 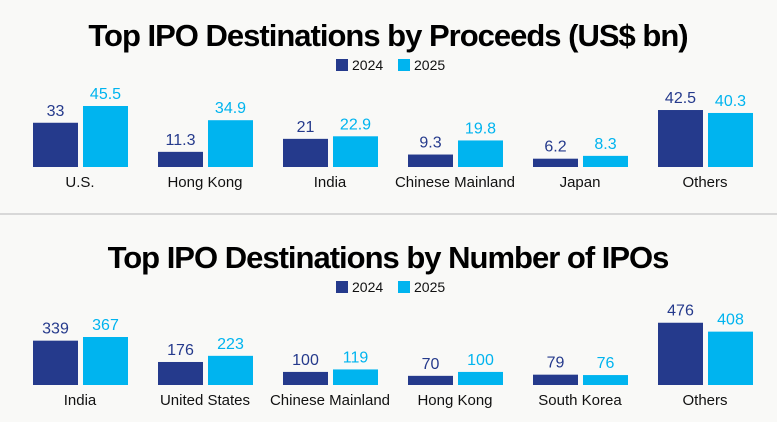 I want to click on value-label-2025: 223, so click(x=230, y=344).